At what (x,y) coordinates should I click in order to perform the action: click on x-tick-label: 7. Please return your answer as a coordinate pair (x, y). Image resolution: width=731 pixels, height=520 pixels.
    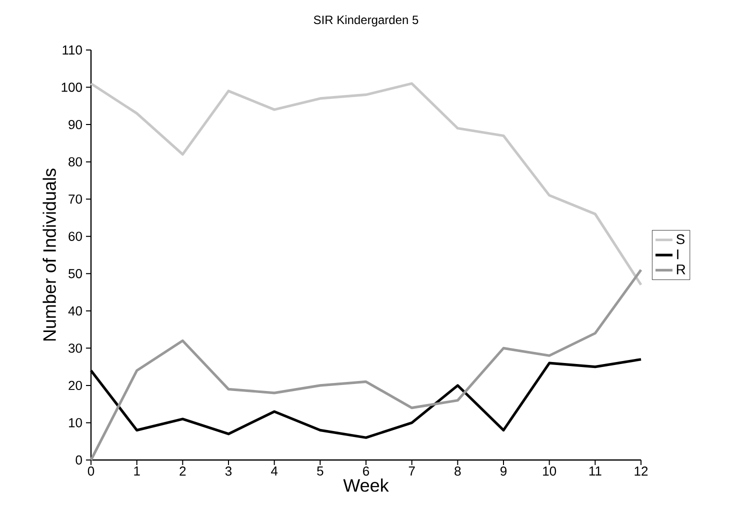
    Looking at the image, I should click on (411, 471).